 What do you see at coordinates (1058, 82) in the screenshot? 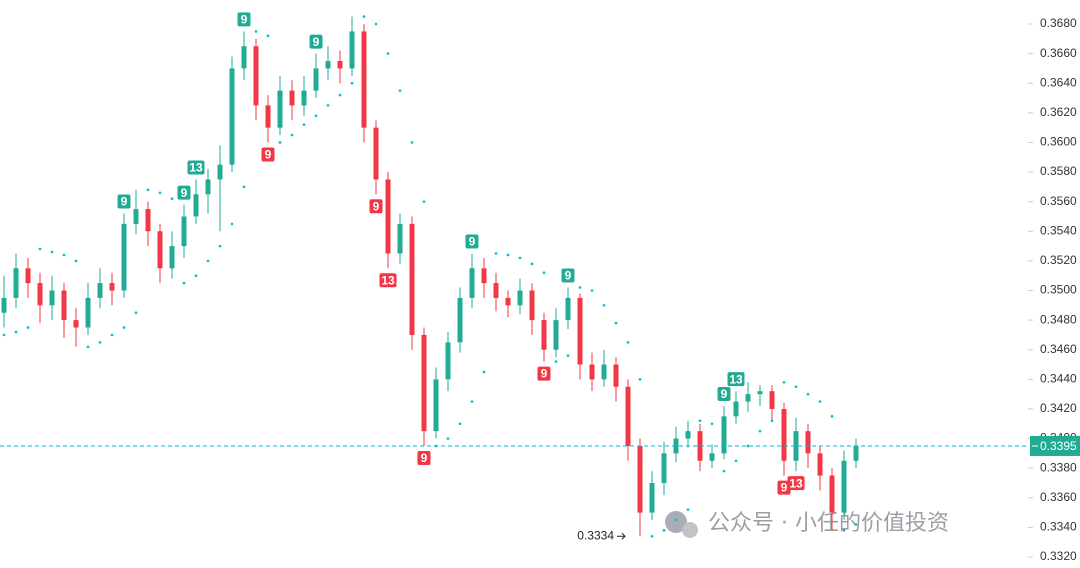
I see `y-tick-label: 0.3640` at bounding box center [1058, 82].